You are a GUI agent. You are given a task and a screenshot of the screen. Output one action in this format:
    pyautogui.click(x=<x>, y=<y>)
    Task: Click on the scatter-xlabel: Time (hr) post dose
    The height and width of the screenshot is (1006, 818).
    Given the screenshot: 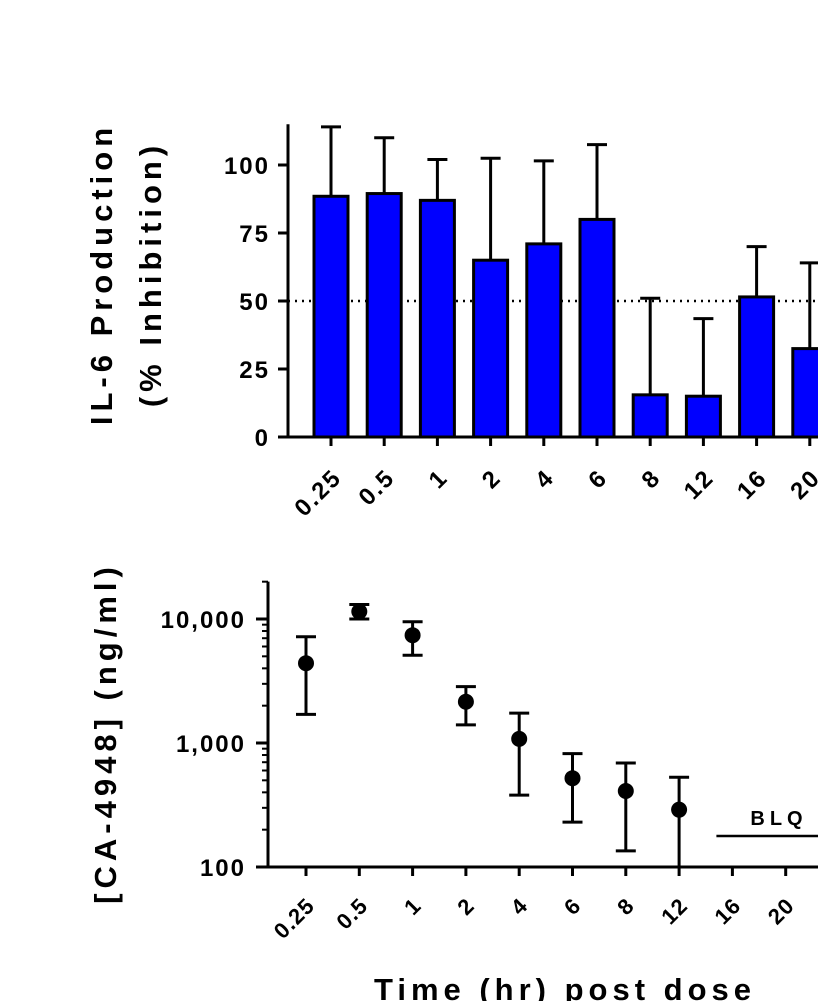 What is the action you would take?
    pyautogui.click(x=565, y=986)
    